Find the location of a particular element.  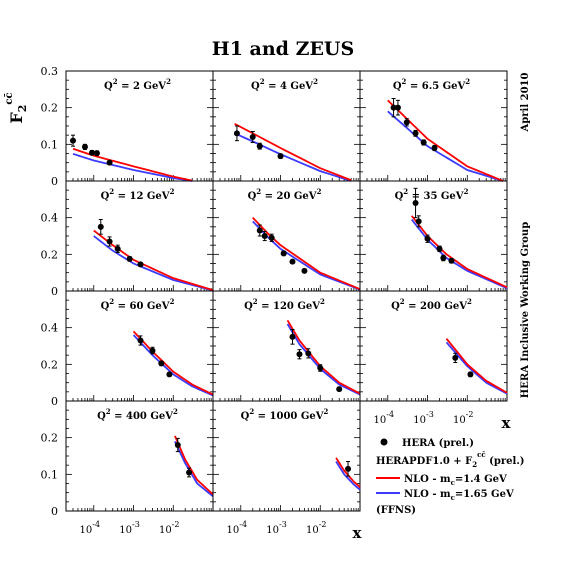

y-tick-label: 0.2 is located at coordinates (50, 108).